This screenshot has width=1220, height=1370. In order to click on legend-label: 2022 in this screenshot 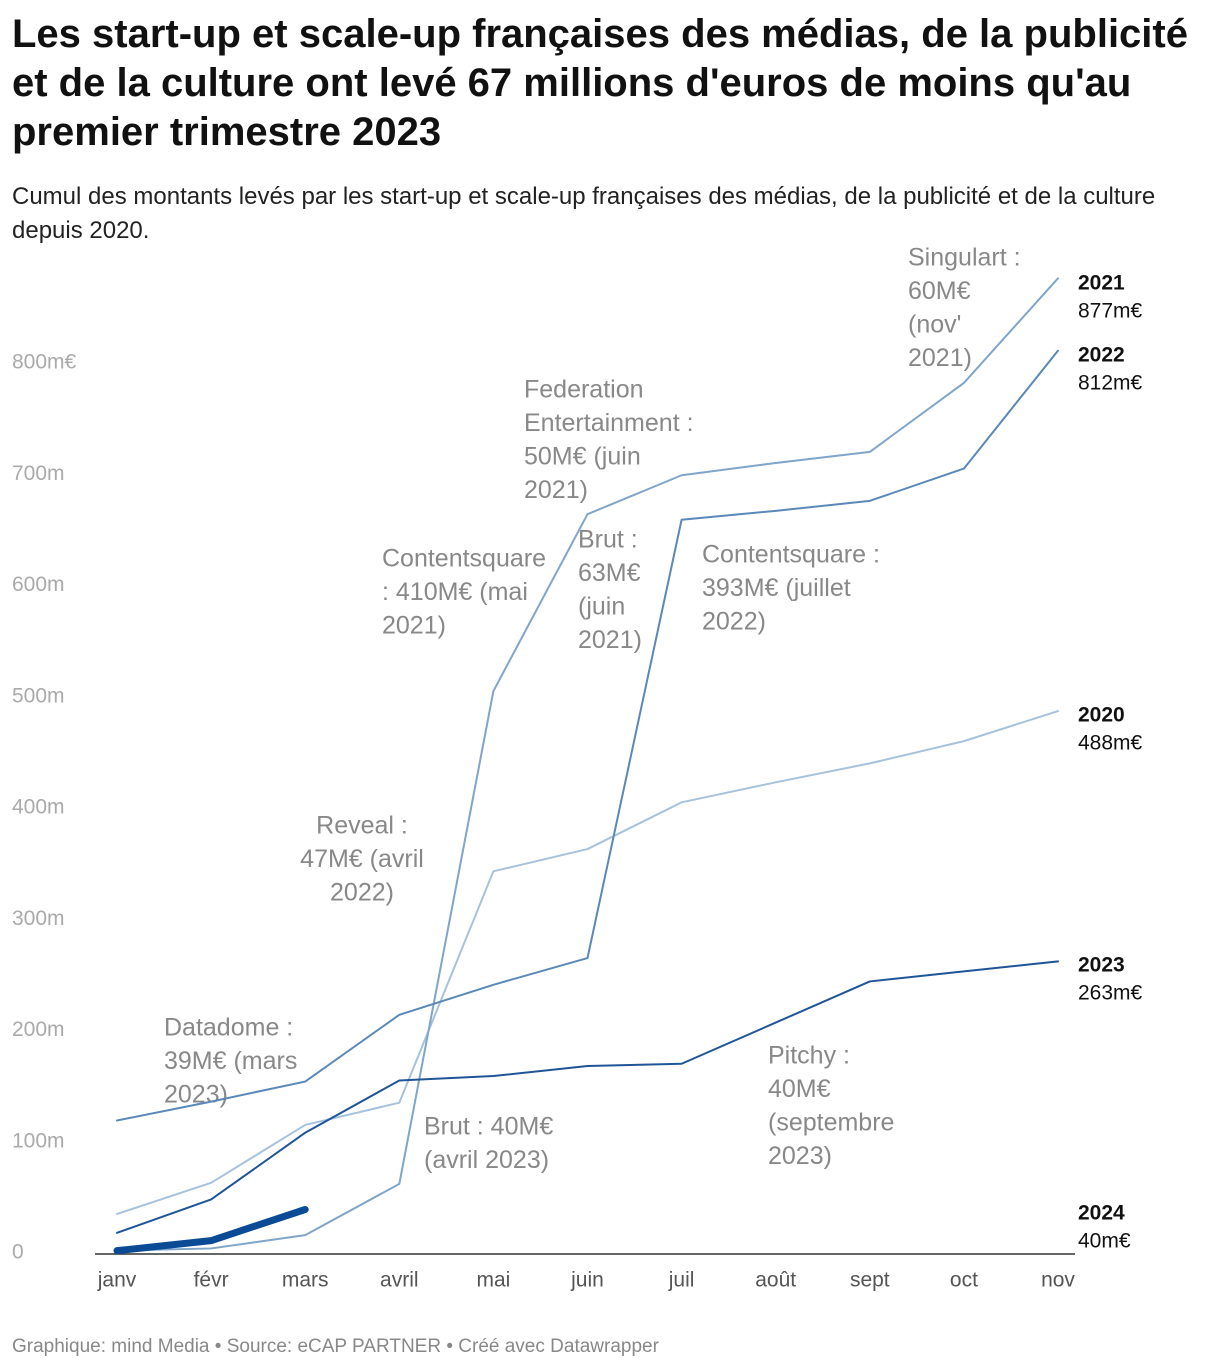, I will do `click(1101, 355)`.